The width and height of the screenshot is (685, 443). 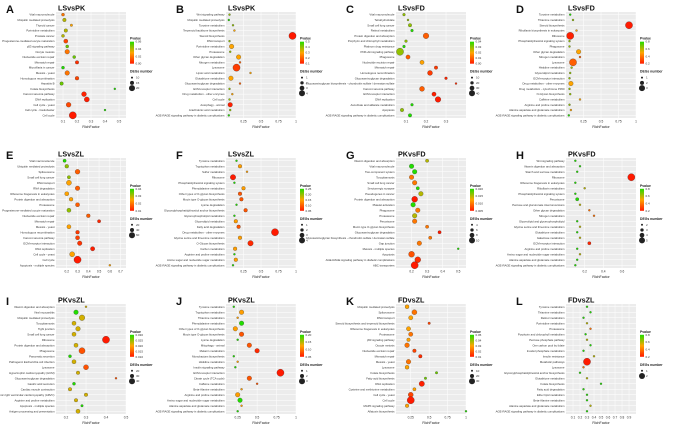 I want to click on legend-pvalue-tick: 0.4, so click(x=648, y=349).